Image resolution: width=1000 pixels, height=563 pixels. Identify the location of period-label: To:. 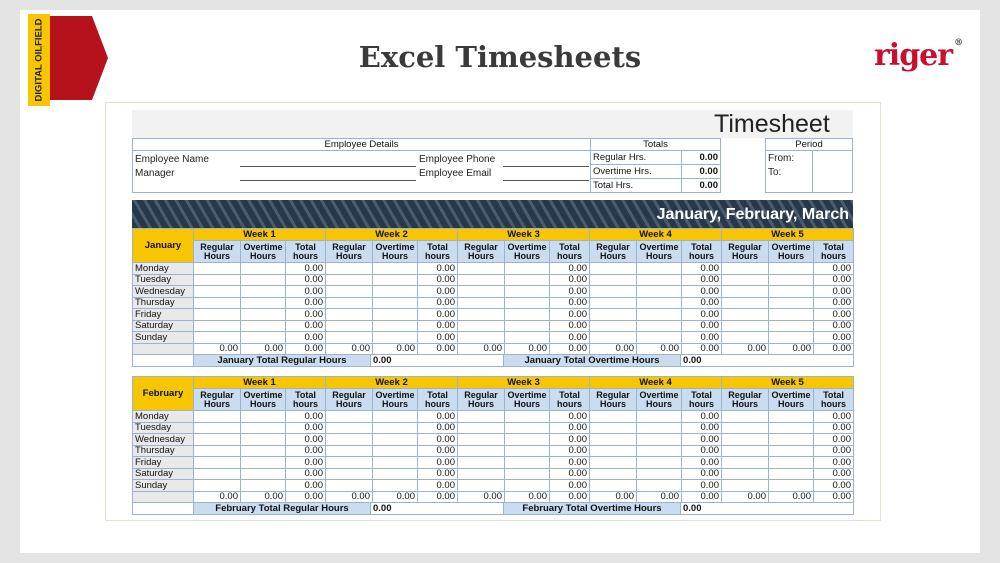
(775, 172).